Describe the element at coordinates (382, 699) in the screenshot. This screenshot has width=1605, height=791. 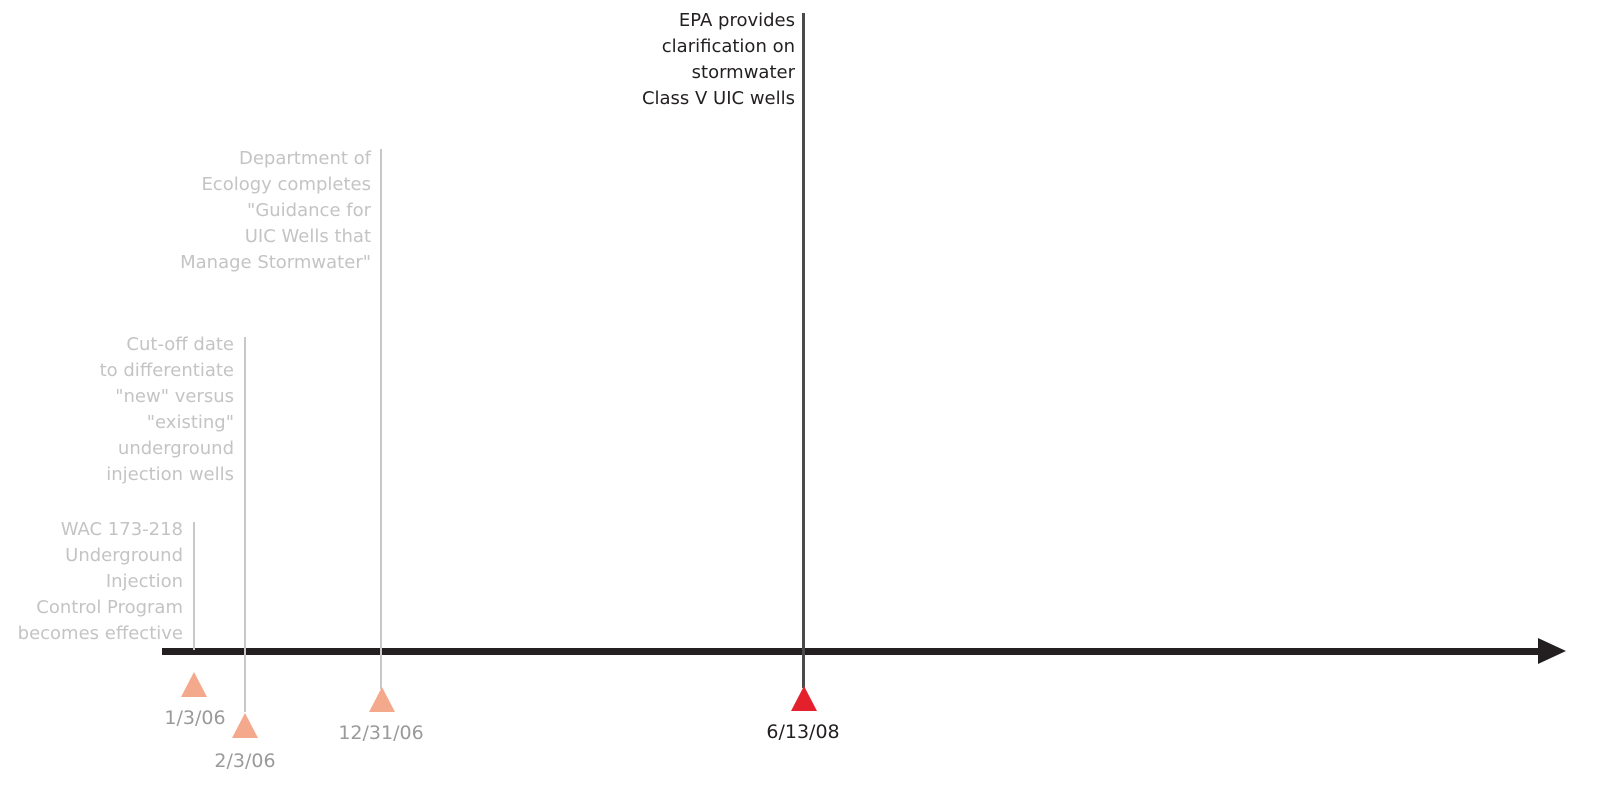
I see `event-3-marker-icon` at that location.